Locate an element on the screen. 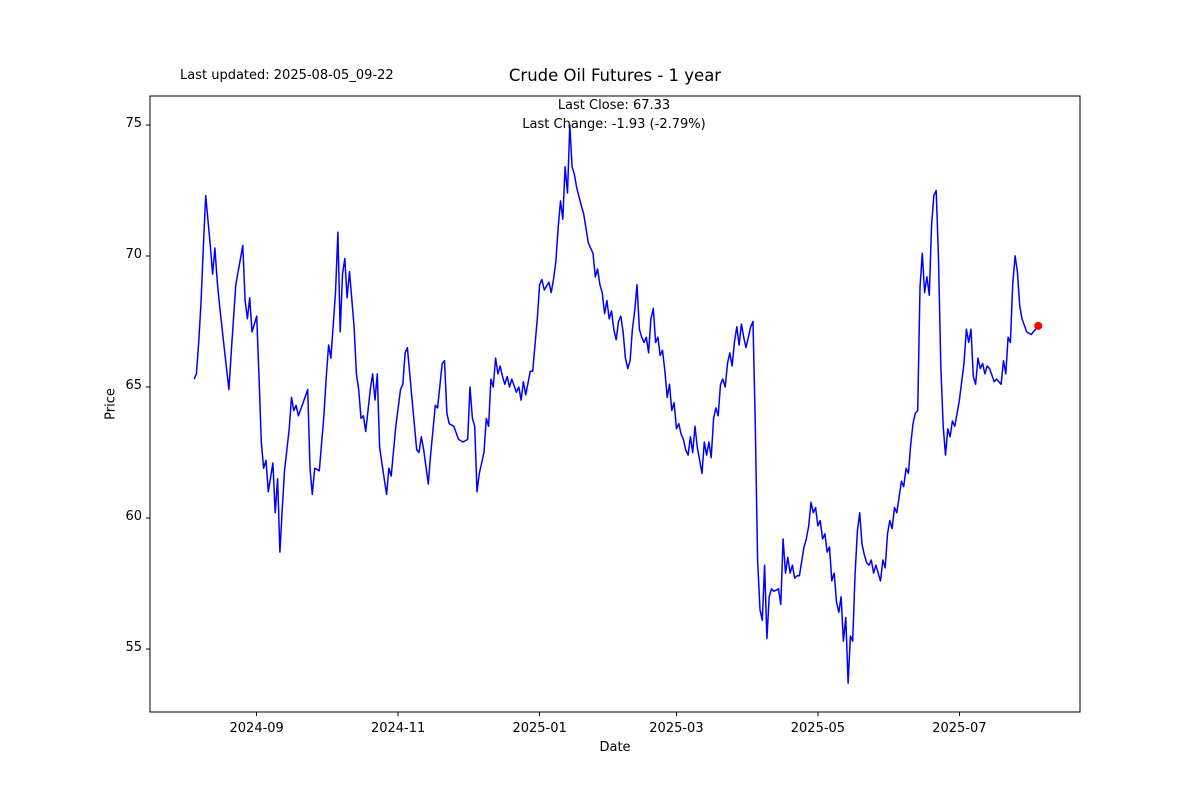 This screenshot has width=1200, height=800. y-tick-label: 65 is located at coordinates (133, 385).